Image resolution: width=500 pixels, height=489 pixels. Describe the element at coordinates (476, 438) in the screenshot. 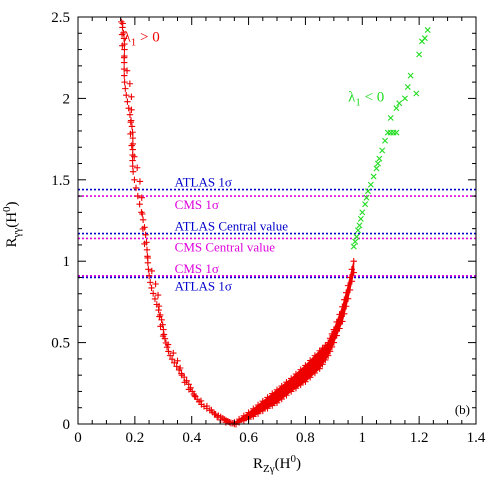

I see `x-tick-label: 1.4` at that location.